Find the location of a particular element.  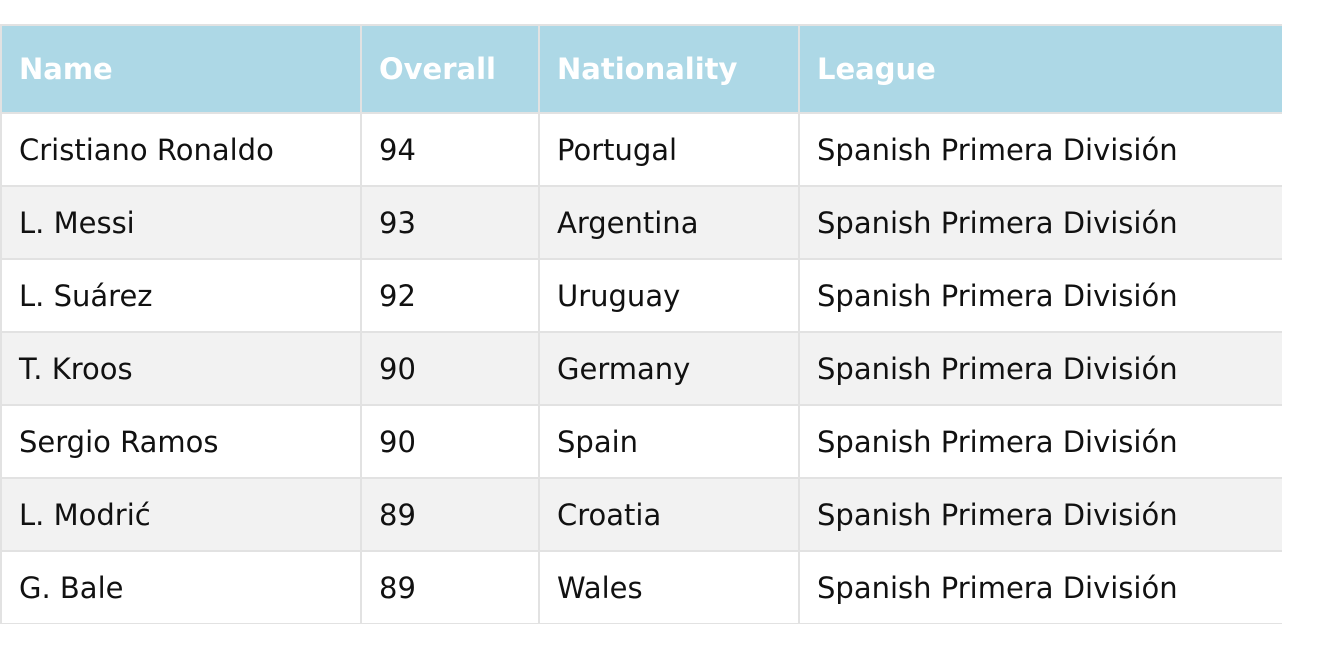

column-header-nationality: Nationality is located at coordinates (669, 69).